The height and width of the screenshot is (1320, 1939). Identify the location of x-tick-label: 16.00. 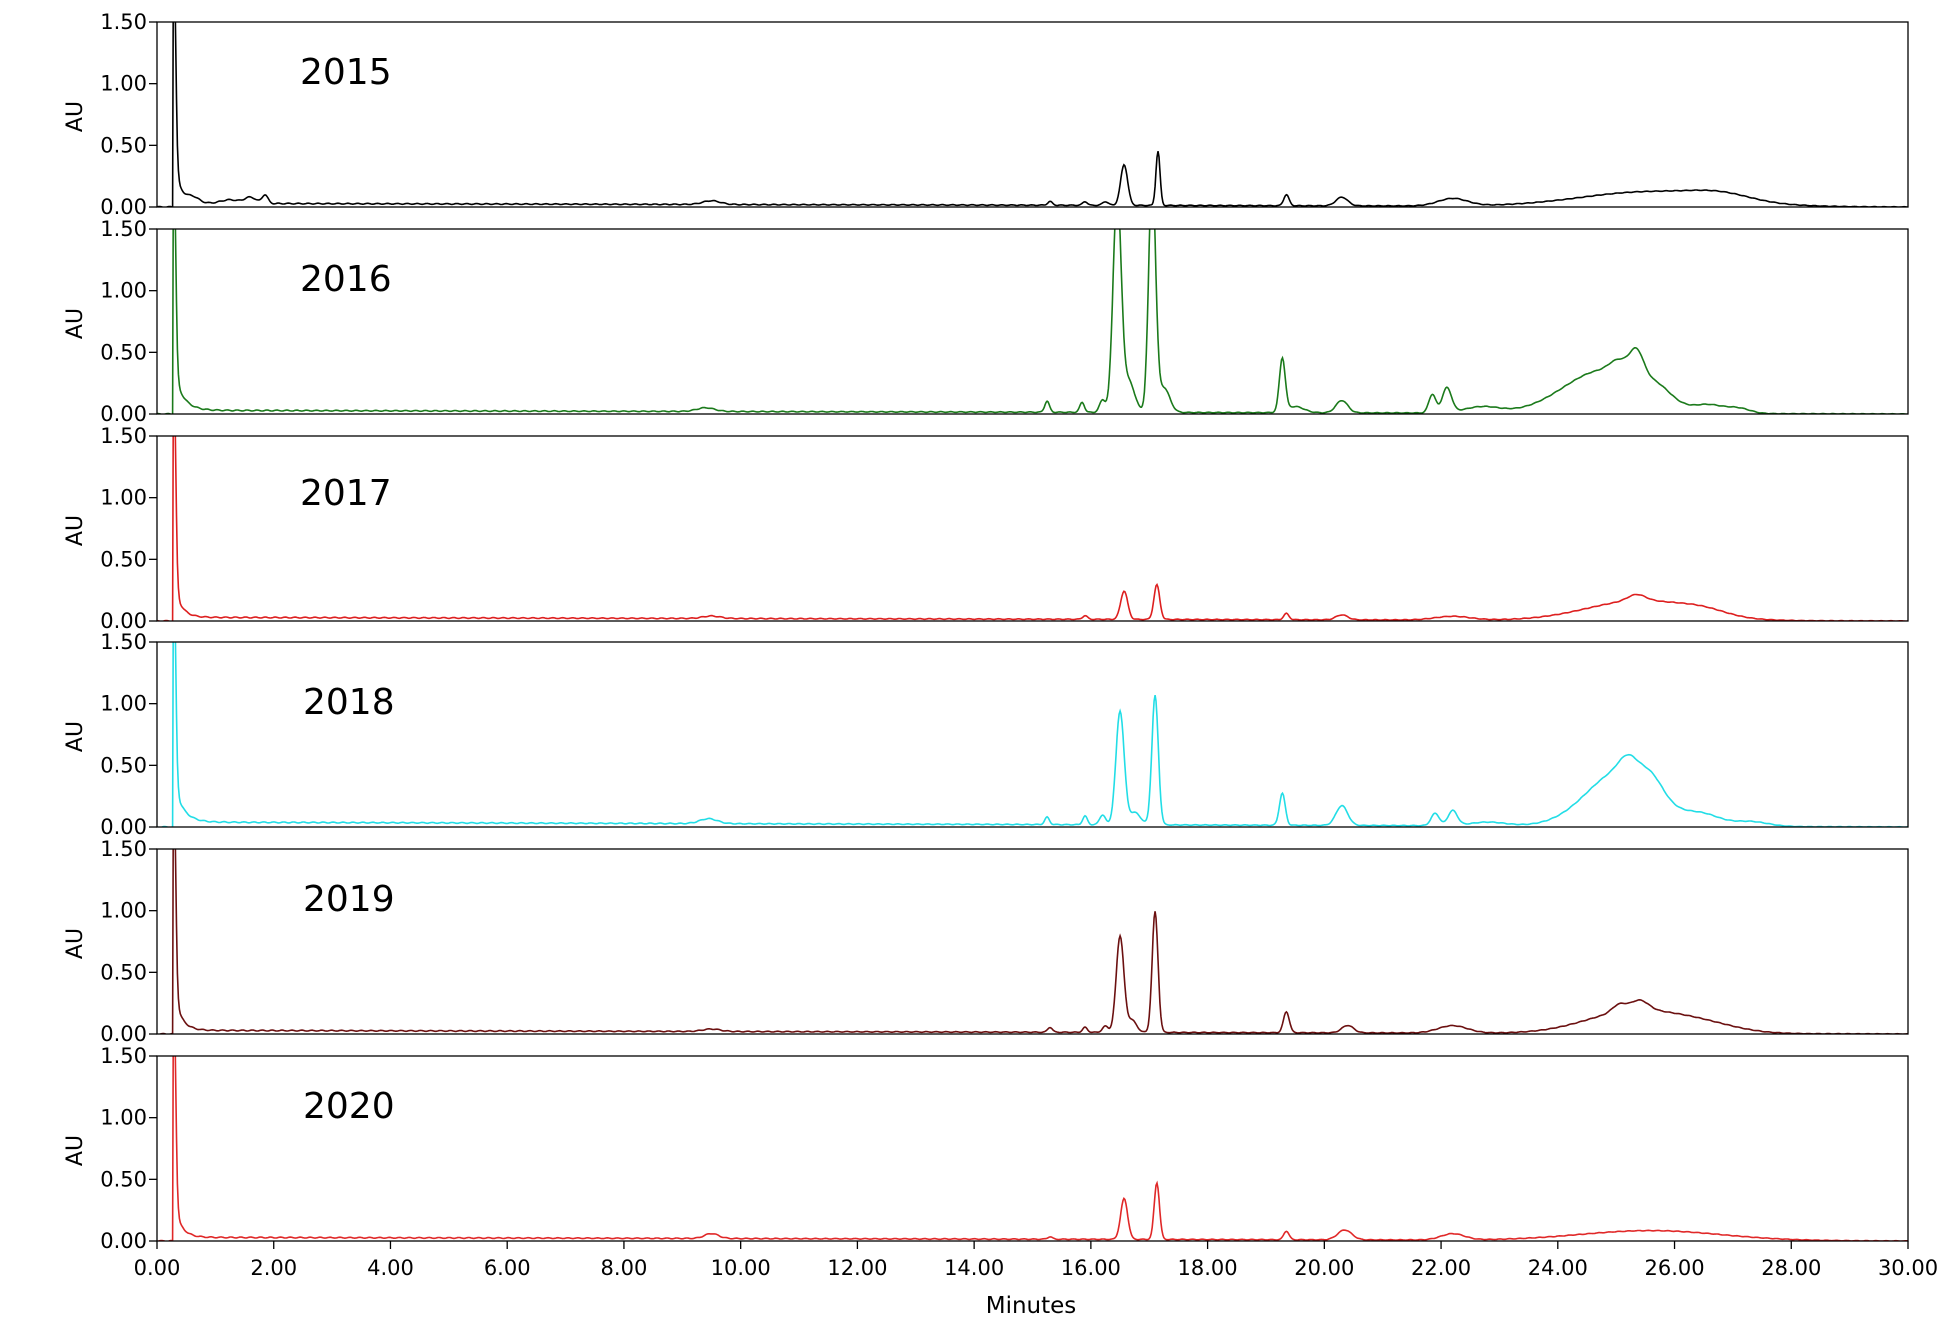
(1091, 1268).